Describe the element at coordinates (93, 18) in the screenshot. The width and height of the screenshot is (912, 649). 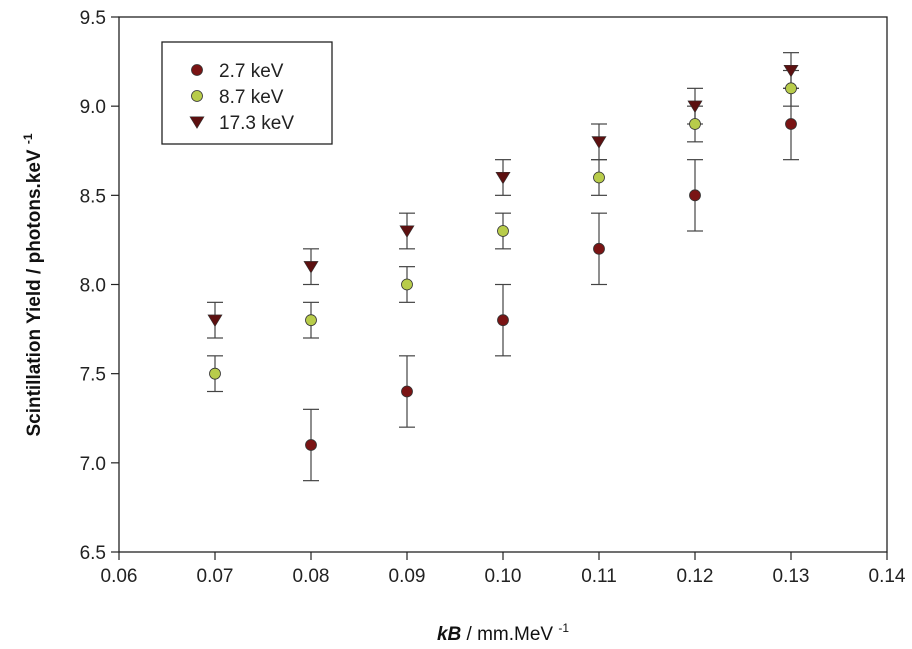
I see `y-tick-label: 9.5` at that location.